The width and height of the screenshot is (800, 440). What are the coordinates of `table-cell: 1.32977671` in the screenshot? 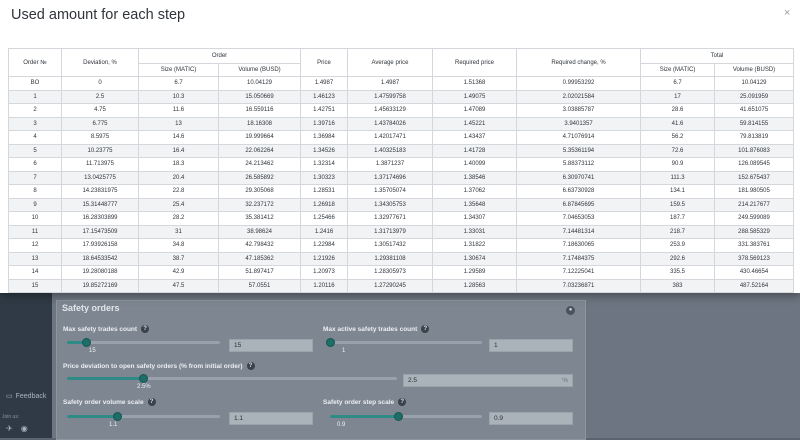 It's located at (390, 218).